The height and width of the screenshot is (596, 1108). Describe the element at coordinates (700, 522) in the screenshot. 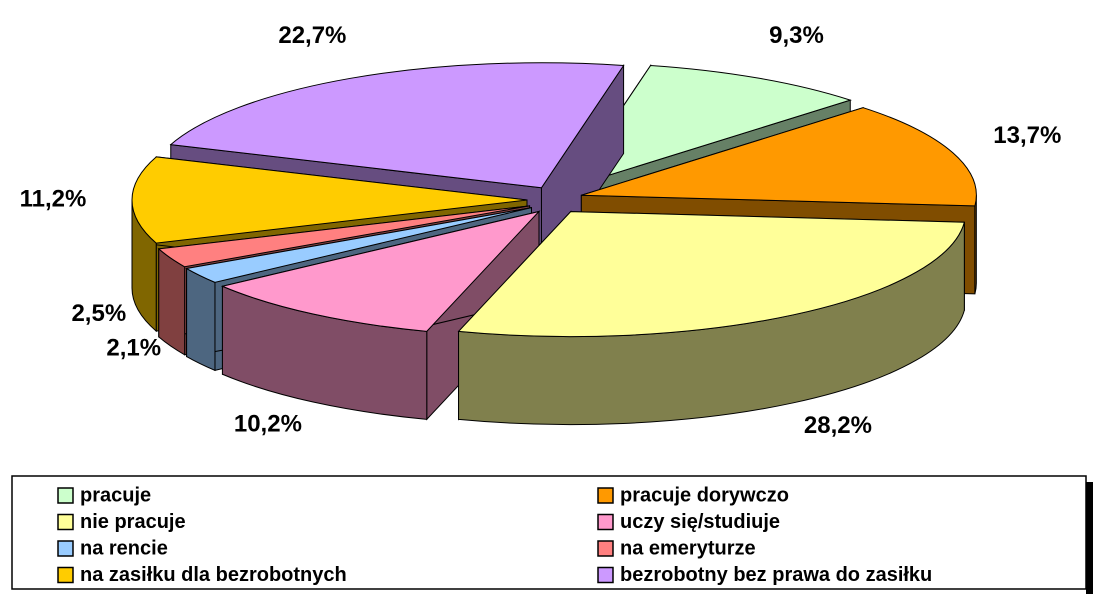

I see `legend-label: uczy się/studiuje` at that location.